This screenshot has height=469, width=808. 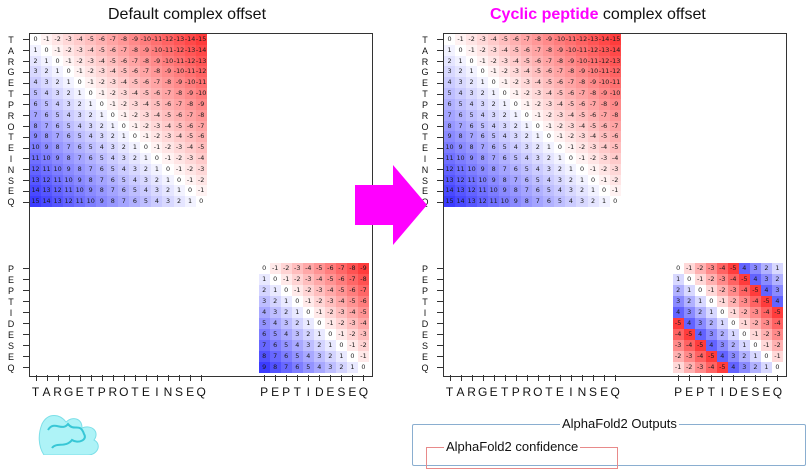 What do you see at coordinates (425, 323) in the screenshot?
I see `row-label-peptide: D` at bounding box center [425, 323].